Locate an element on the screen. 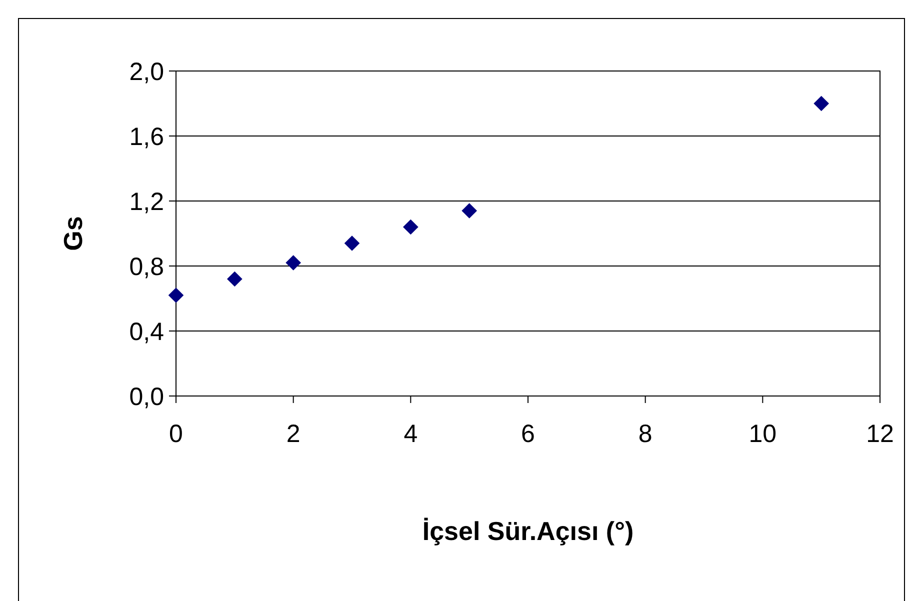 The width and height of the screenshot is (916, 601). x-tick-label: 0 is located at coordinates (176, 434).